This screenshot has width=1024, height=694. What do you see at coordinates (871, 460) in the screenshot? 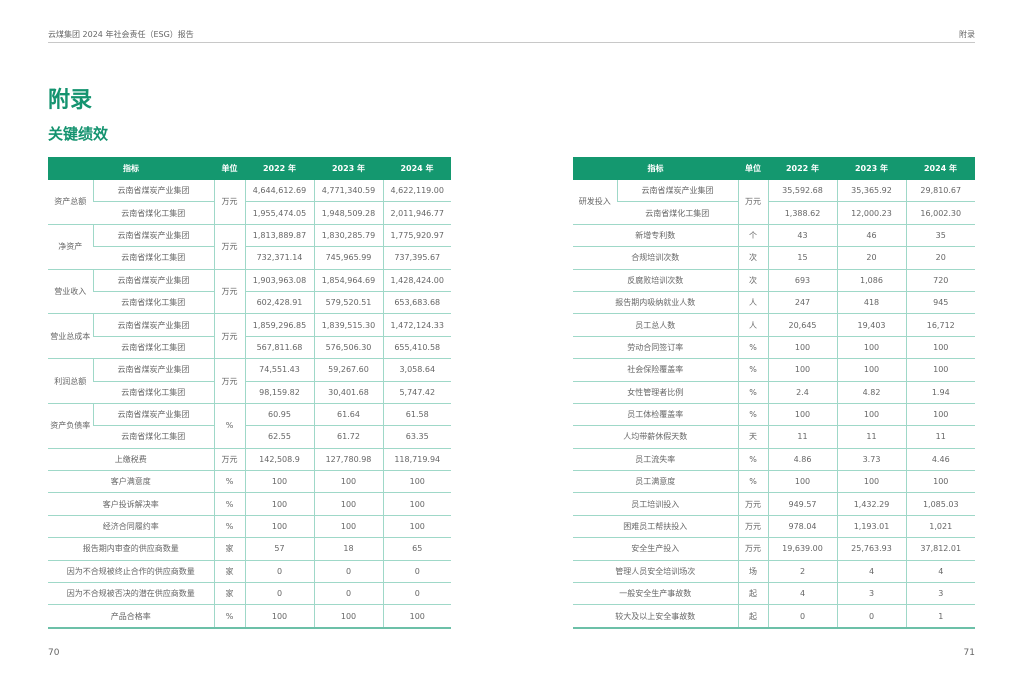
I see `value-2023: 3.73` at bounding box center [871, 460].